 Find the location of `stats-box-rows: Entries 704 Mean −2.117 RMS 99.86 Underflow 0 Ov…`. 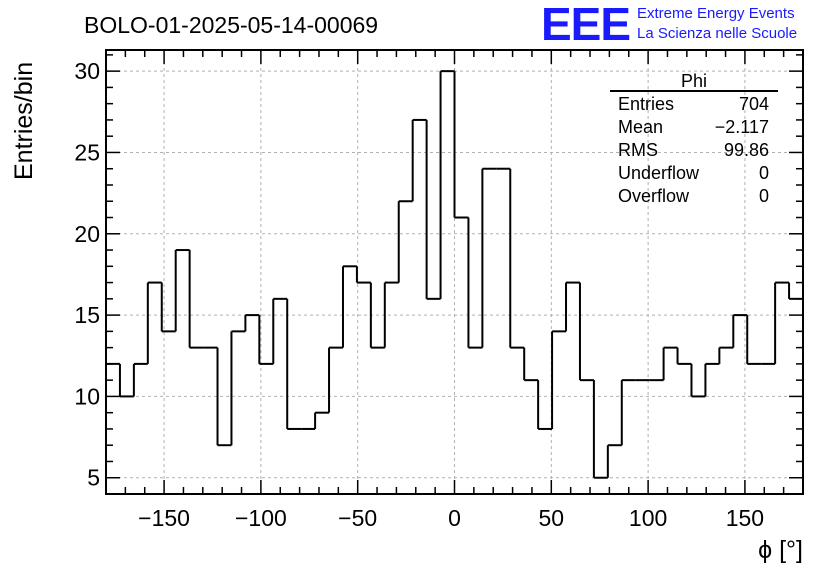

stats-box-rows: Entries 704 Mean −2.117 RMS 99.86 Underflow 0 Ov… is located at coordinates (693, 150).